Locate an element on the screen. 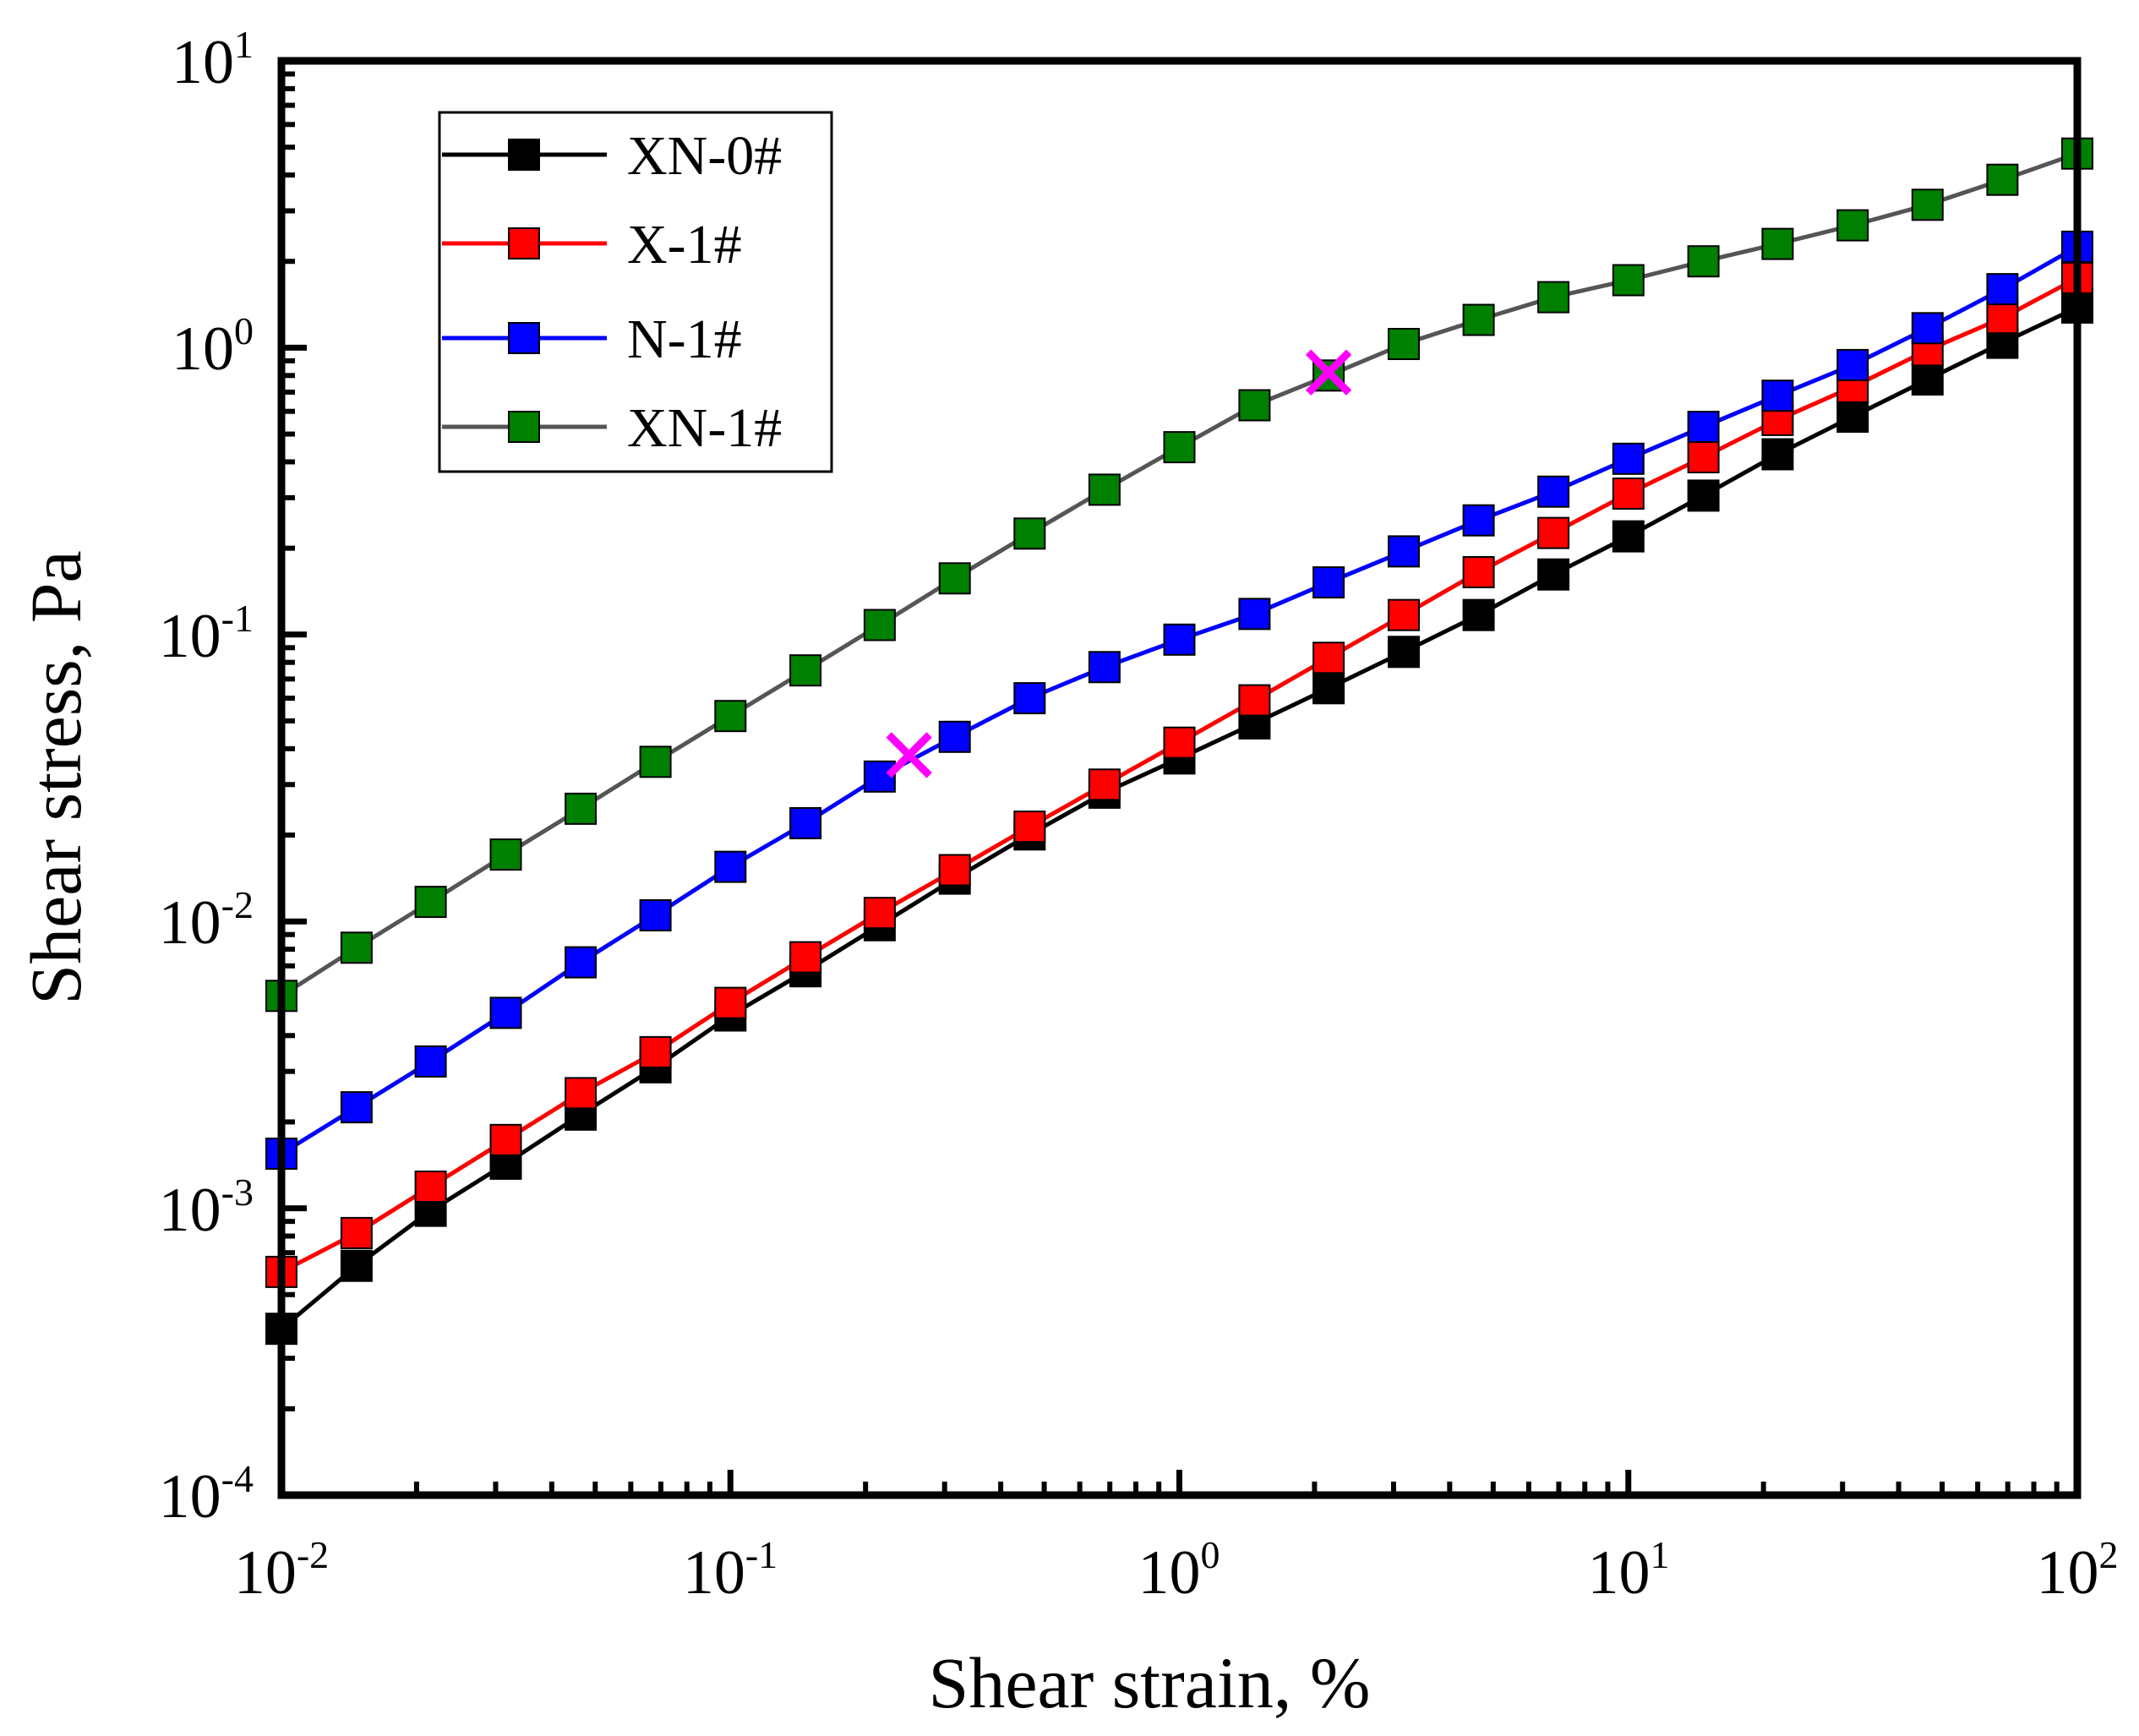  x-tick-label: 10⁻¹ is located at coordinates (730, 1570).